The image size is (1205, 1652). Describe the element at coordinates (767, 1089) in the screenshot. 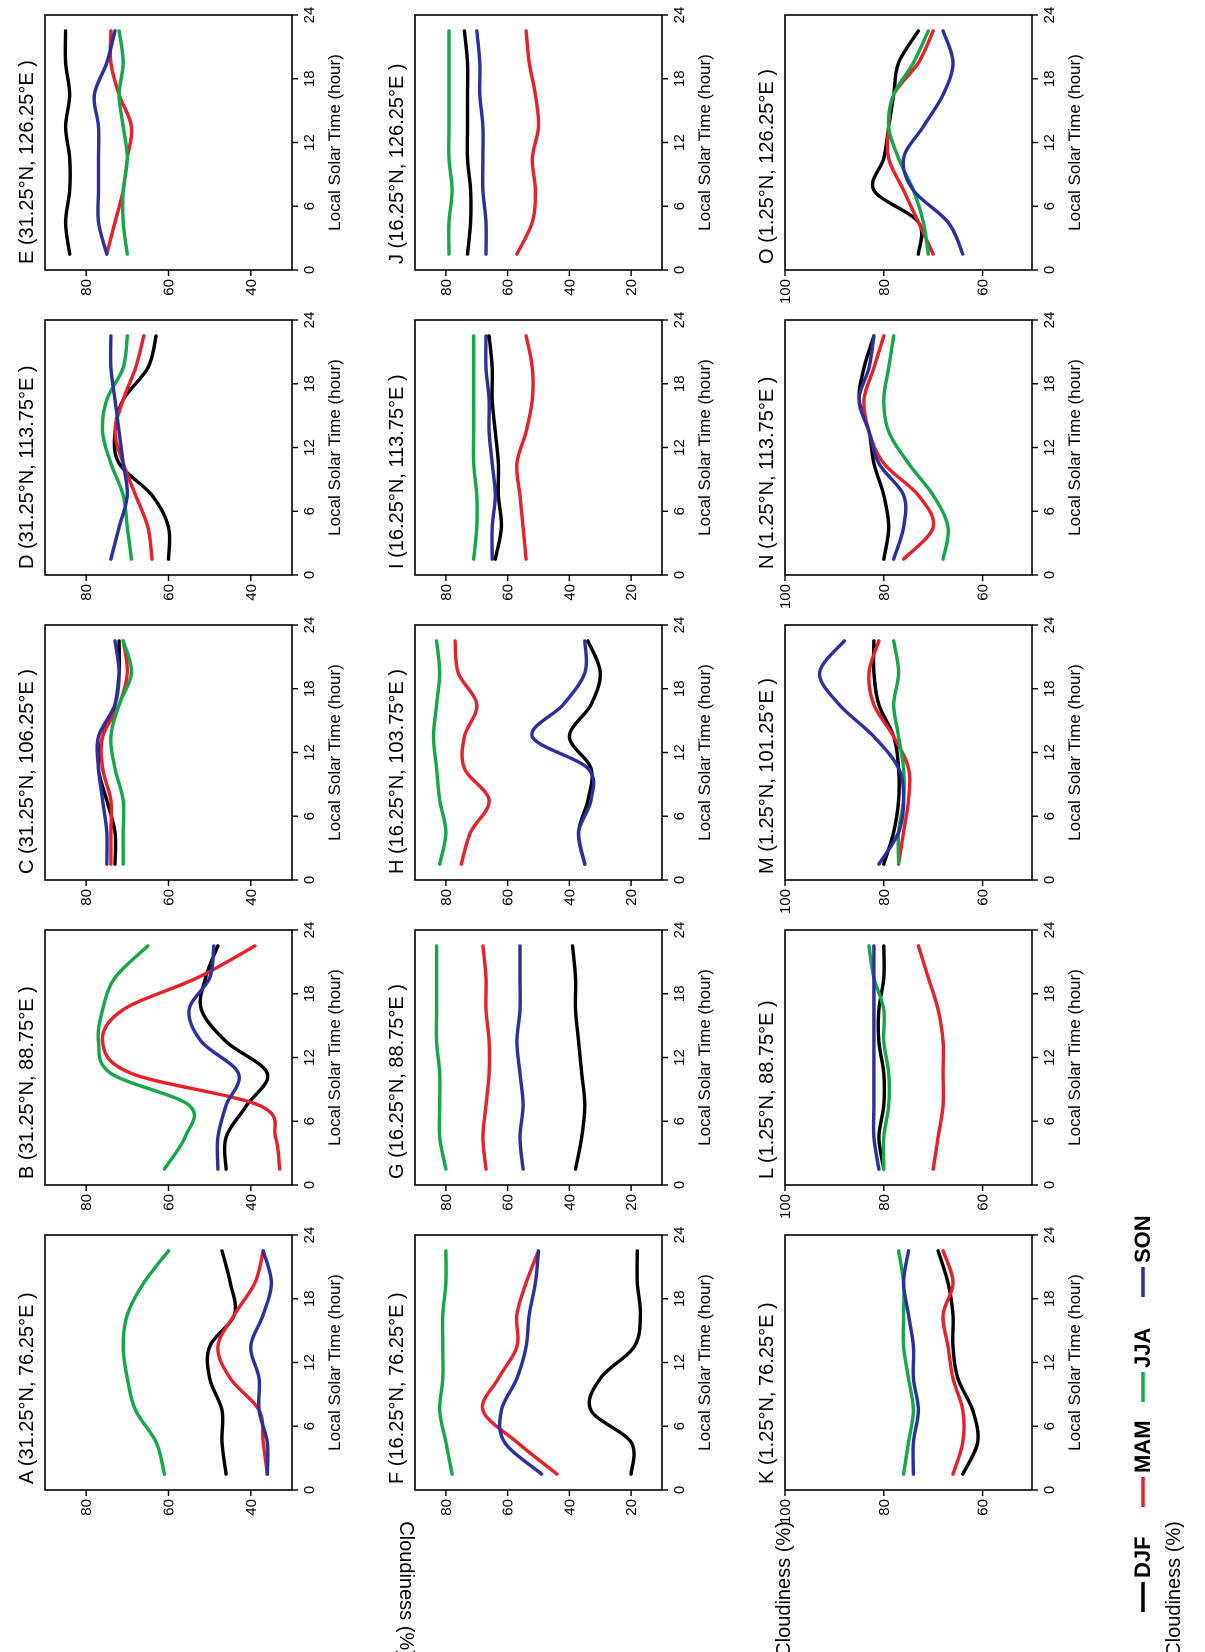

I see `panel-title: L (1.25°N, 88.75°E )` at that location.